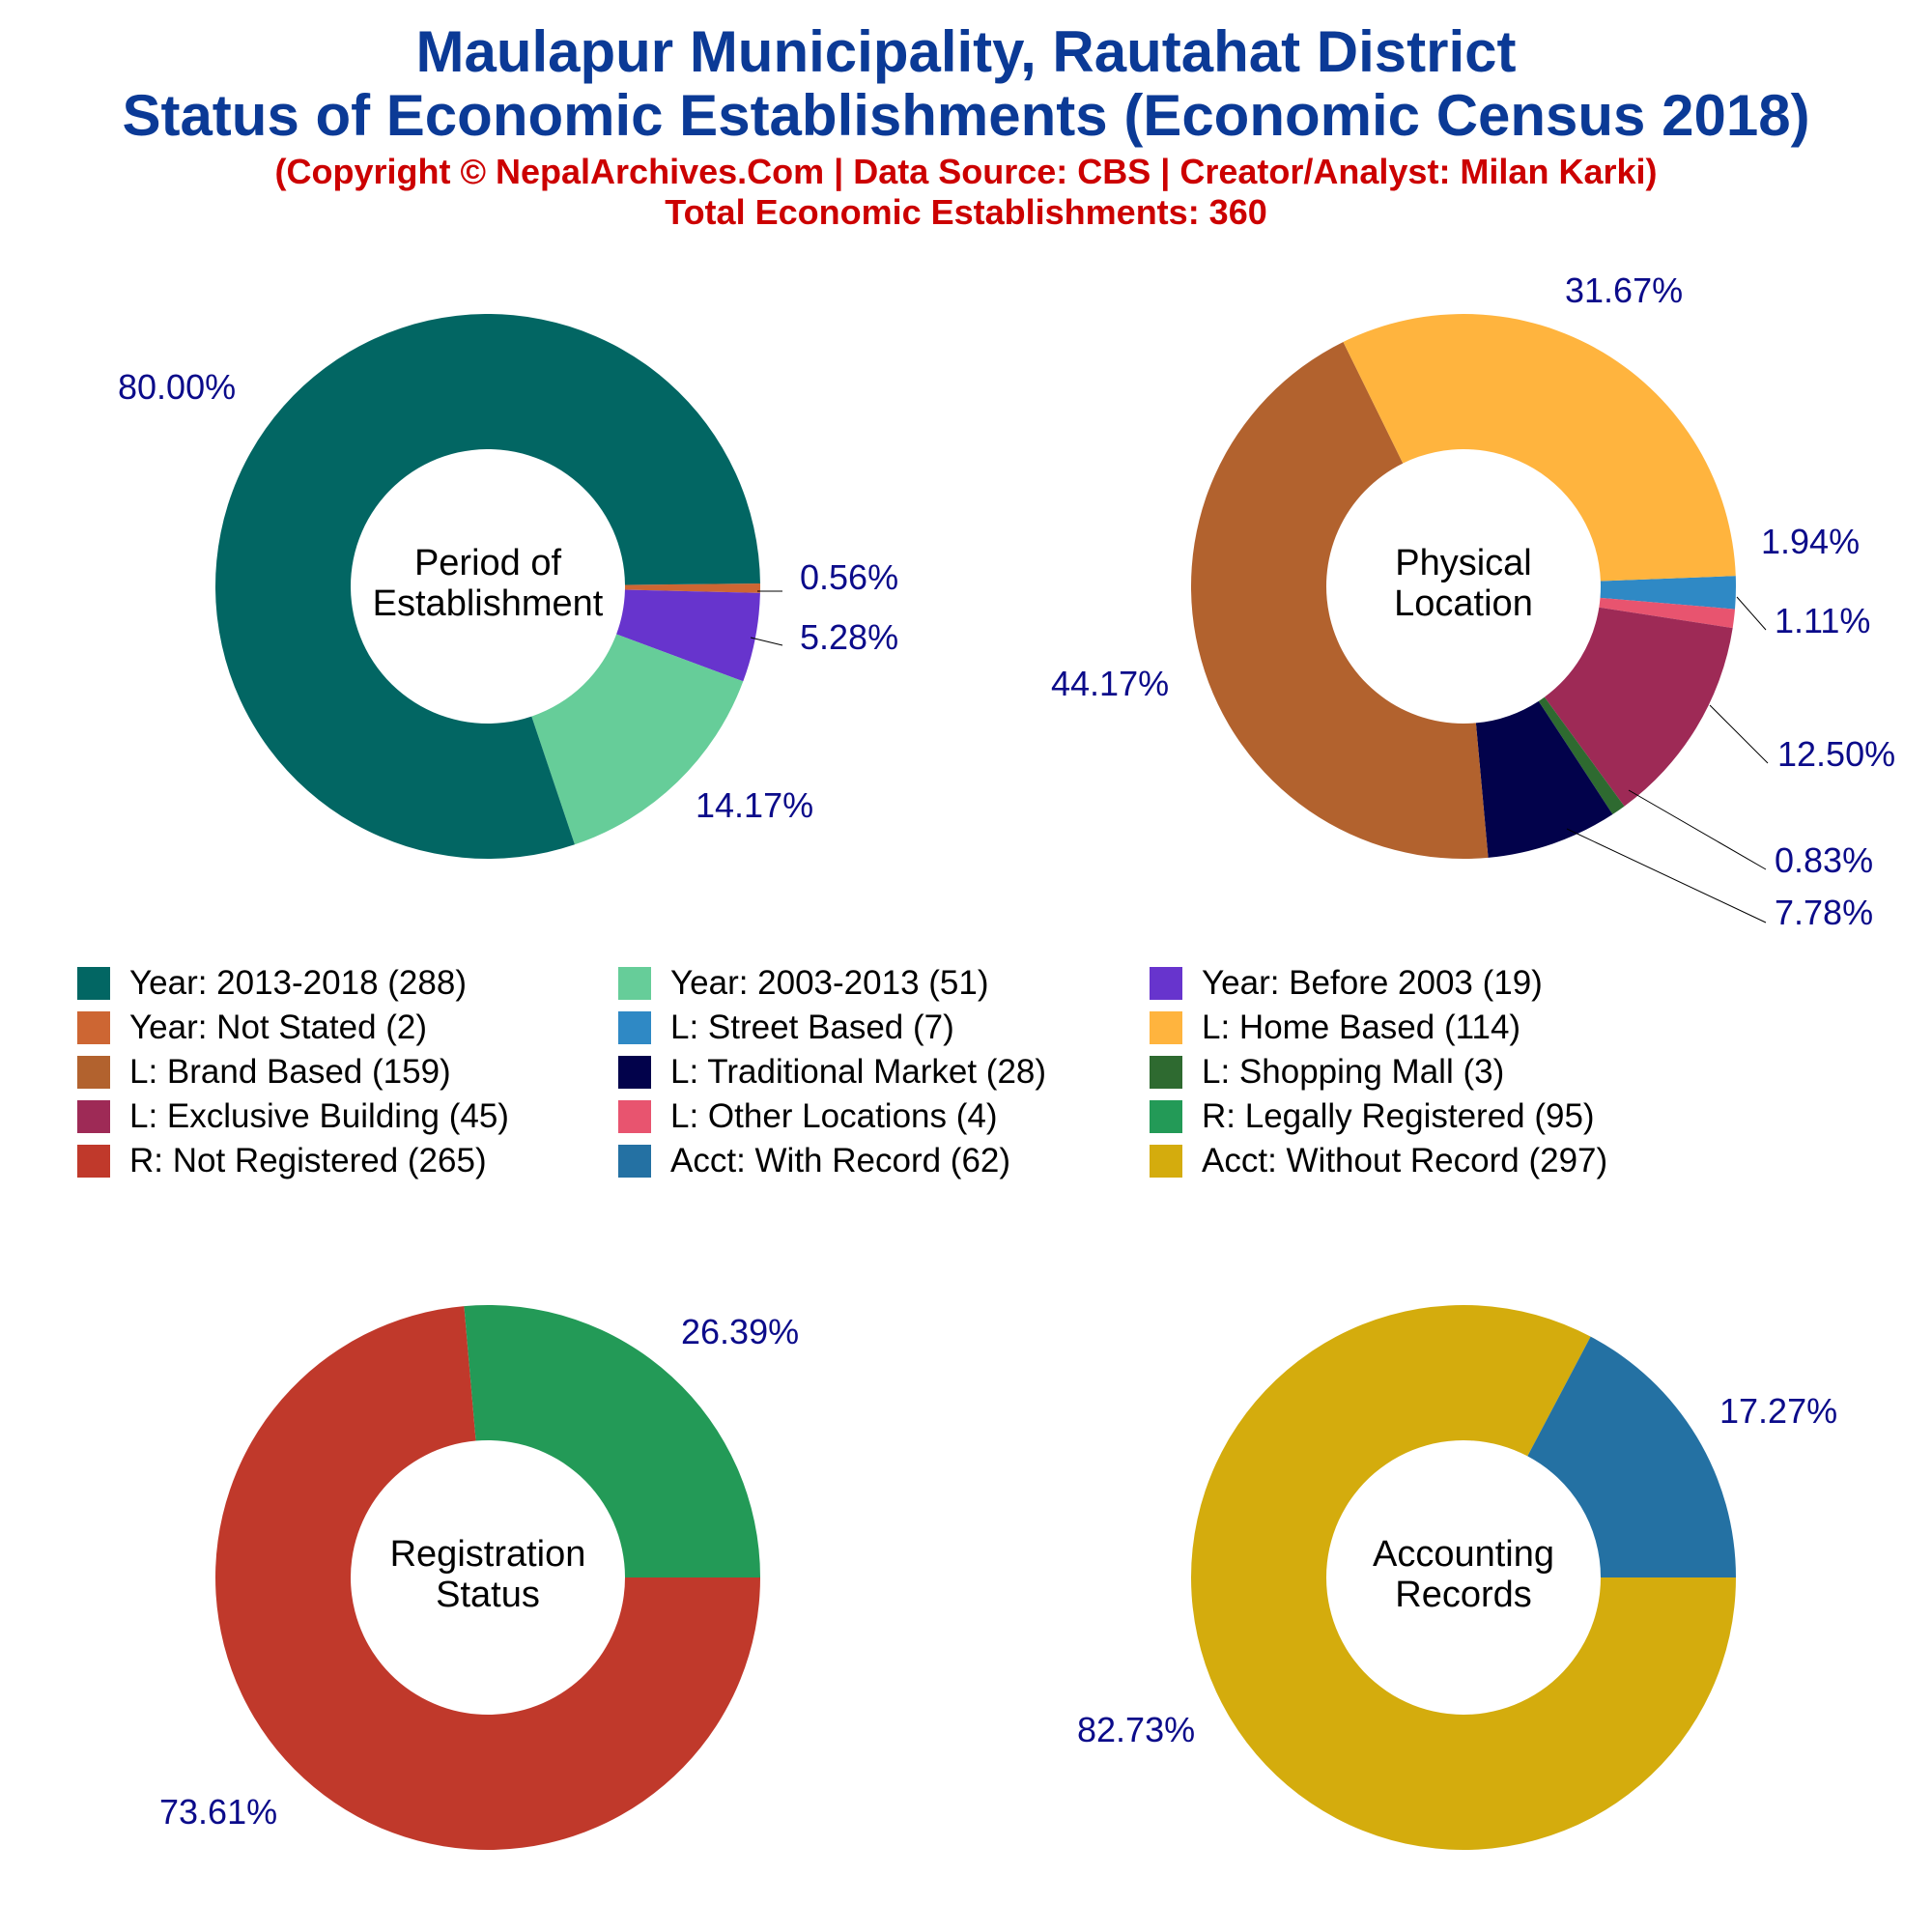  I want to click on slice-percent-label: 80.00%, so click(177, 387).